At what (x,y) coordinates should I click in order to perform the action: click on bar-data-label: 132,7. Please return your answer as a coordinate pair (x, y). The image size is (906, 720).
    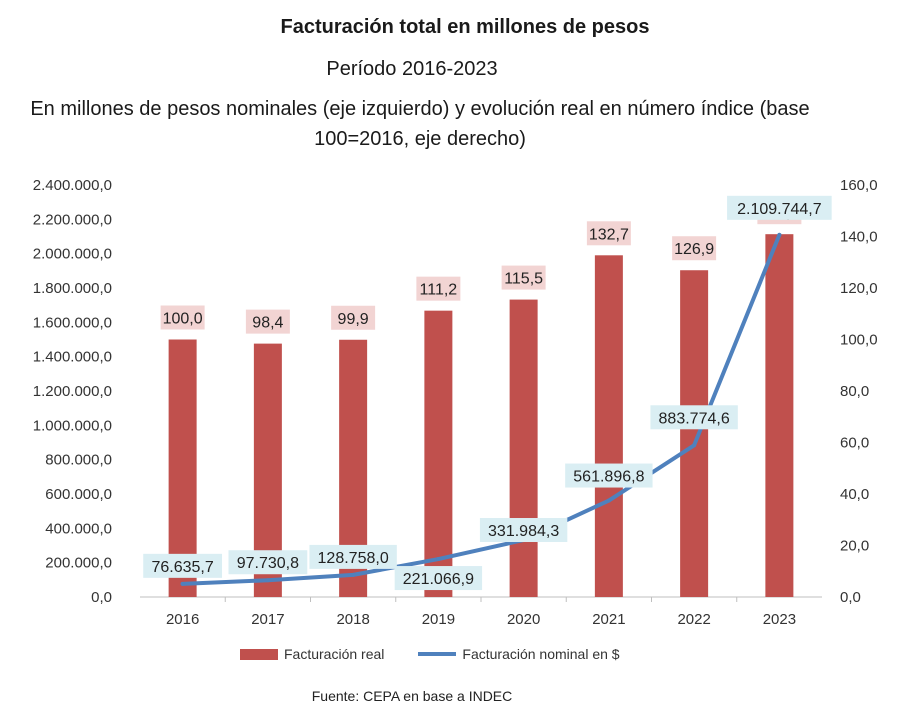
    Looking at the image, I should click on (609, 234).